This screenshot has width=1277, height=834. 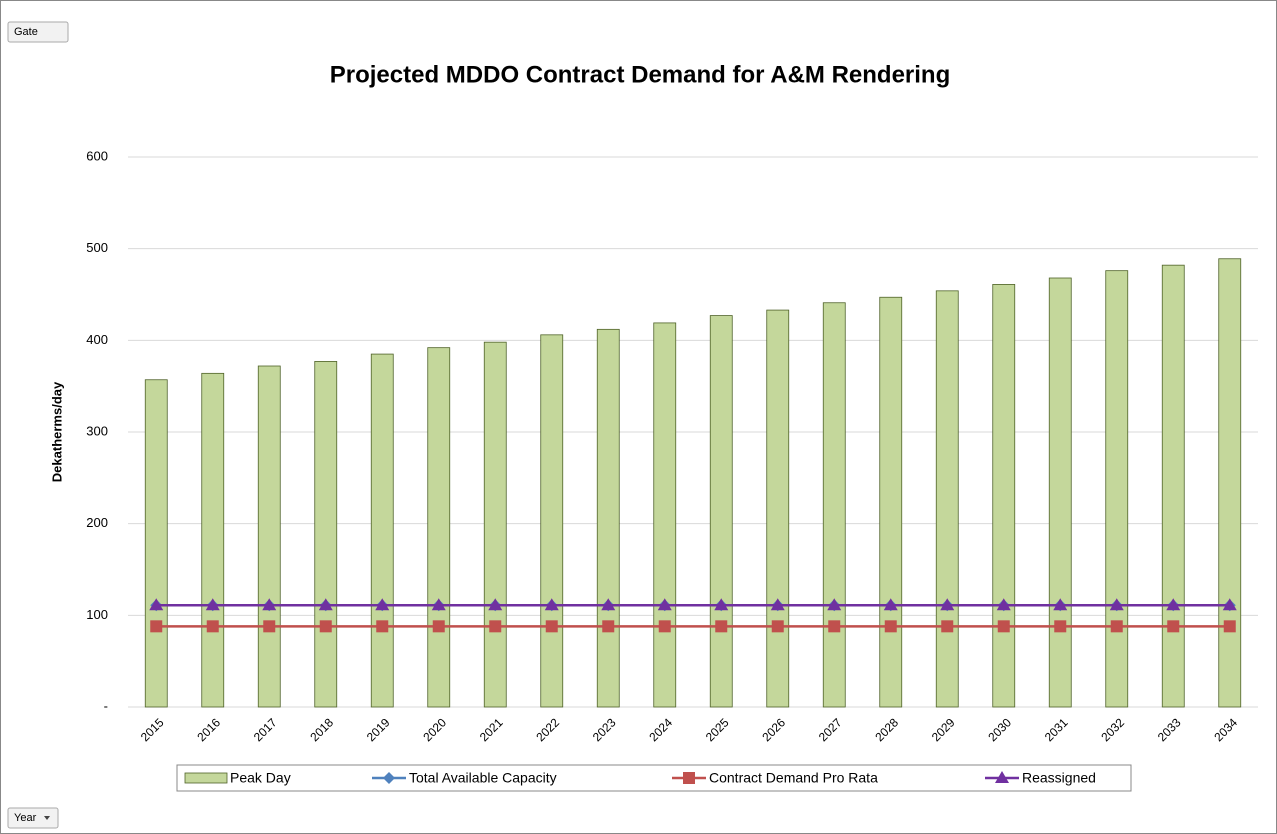 I want to click on axis-button-label: Year, so click(x=25, y=818).